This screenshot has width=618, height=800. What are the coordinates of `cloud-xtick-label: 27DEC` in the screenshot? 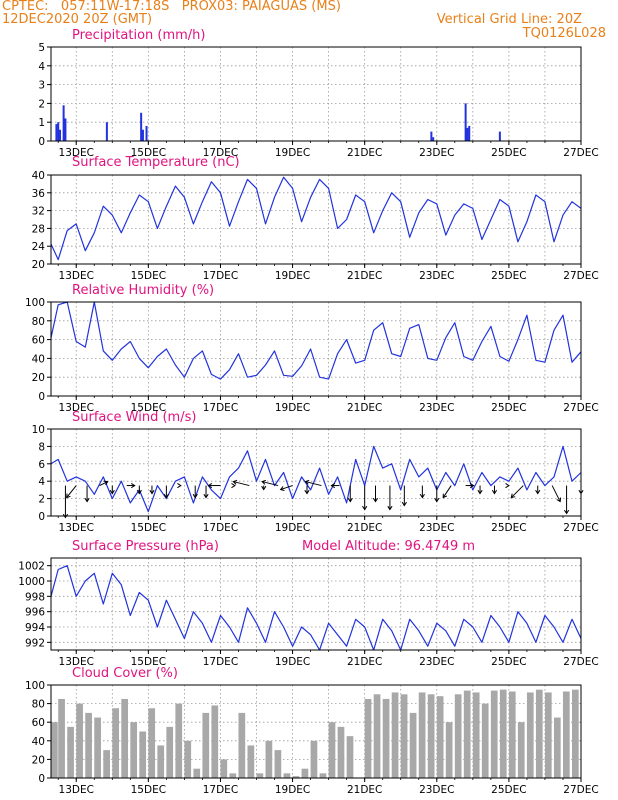 It's located at (580, 790).